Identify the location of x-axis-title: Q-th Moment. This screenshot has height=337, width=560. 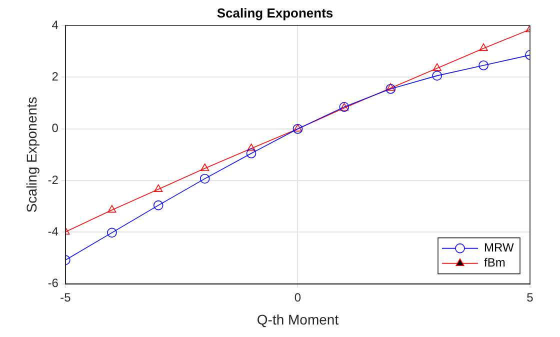
(297, 319).